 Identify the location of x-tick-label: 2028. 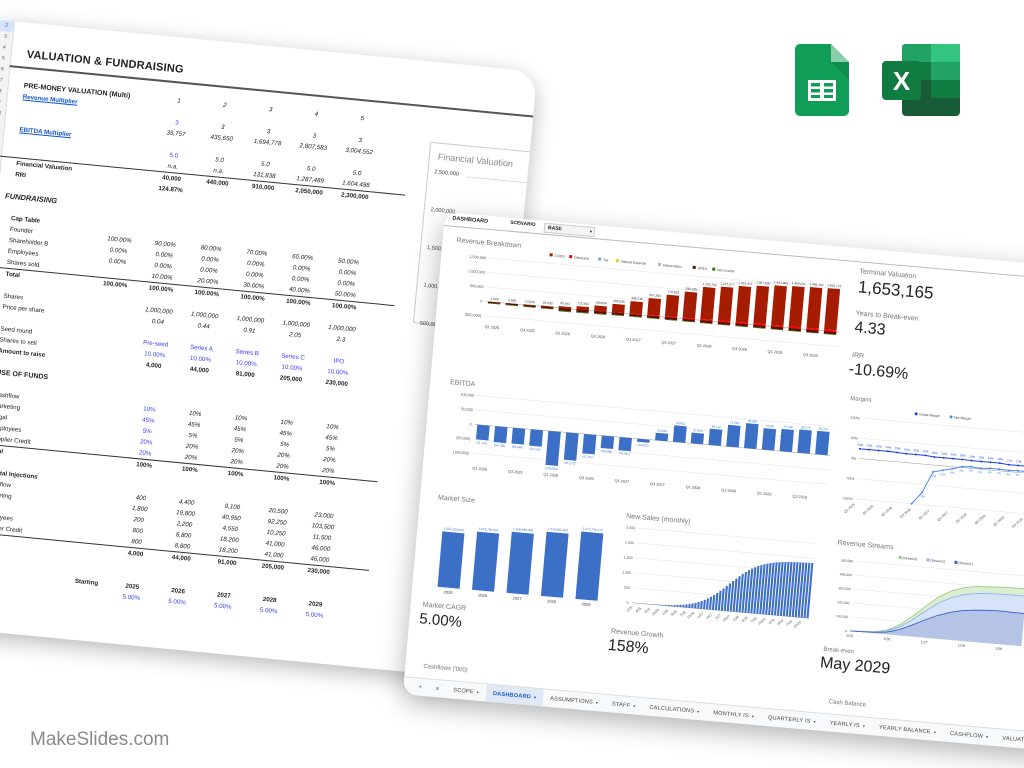
(552, 601).